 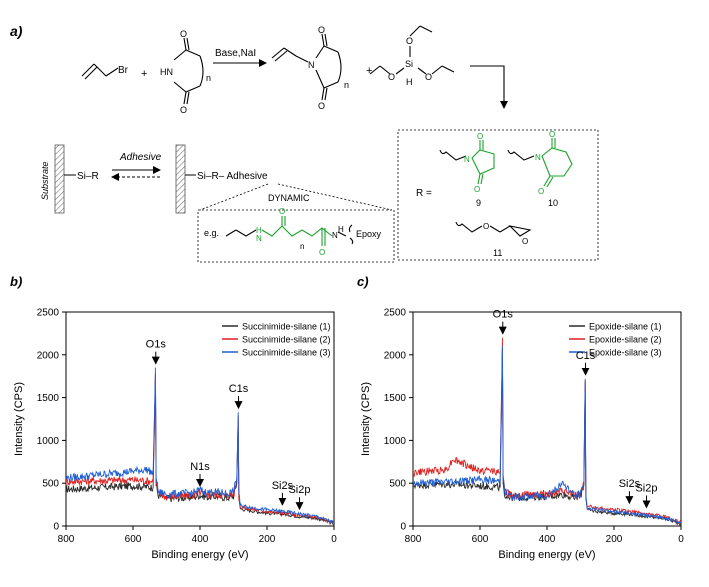 I want to click on eg-label: e.g., so click(x=211, y=233).